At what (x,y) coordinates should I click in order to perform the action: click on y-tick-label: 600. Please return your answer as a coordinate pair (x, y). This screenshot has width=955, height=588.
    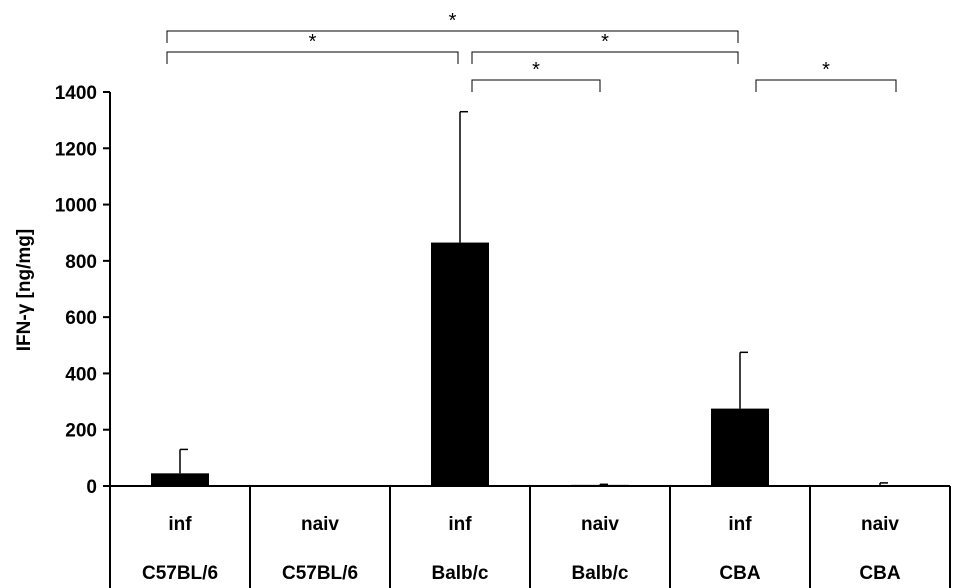
    Looking at the image, I should click on (81, 318).